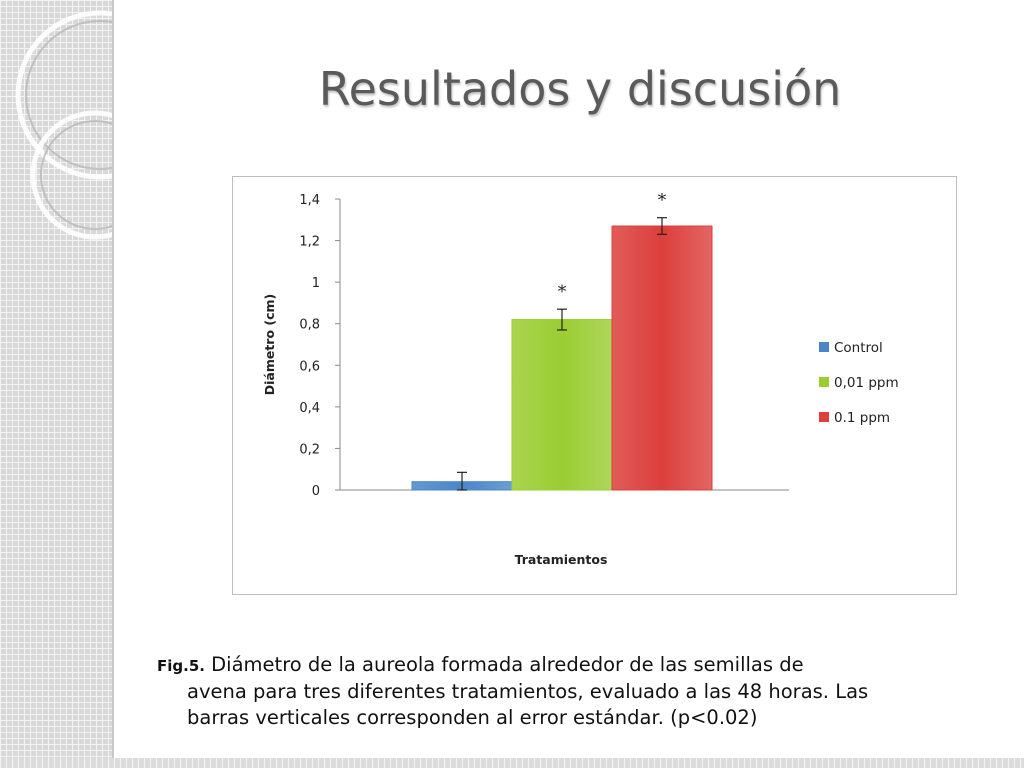 The height and width of the screenshot is (768, 1024). Describe the element at coordinates (63, 125) in the screenshot. I see `decorative-circles` at that location.